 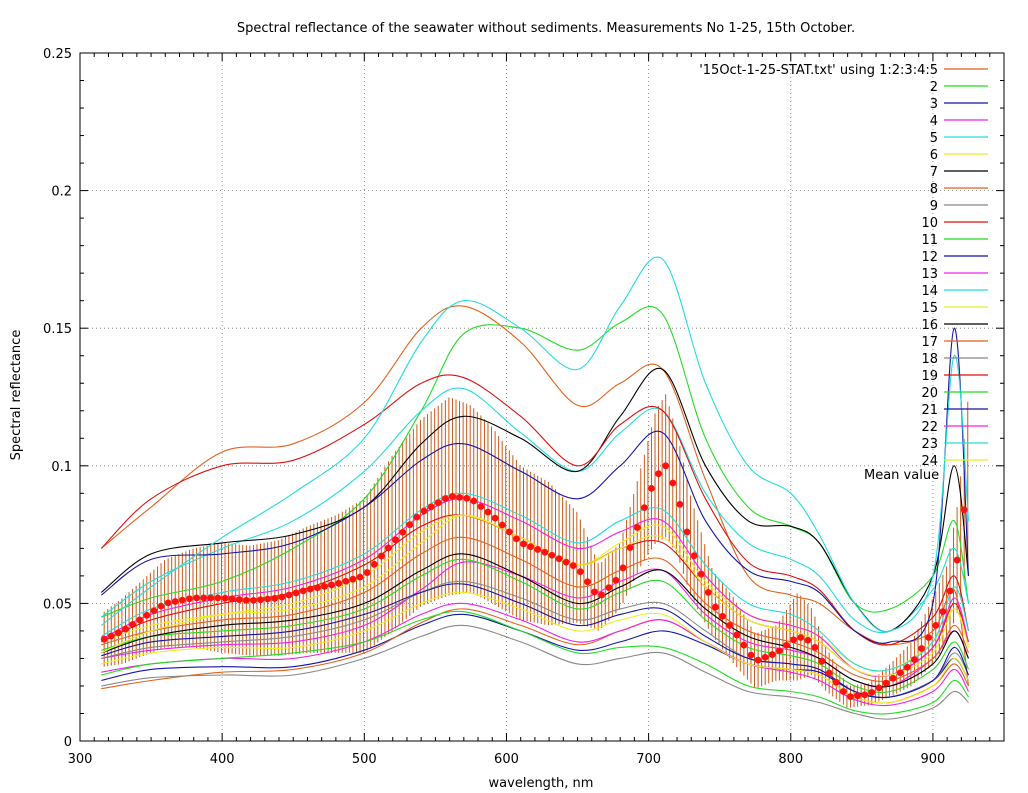 I want to click on y-tick-label: 0.1, so click(x=61, y=467).